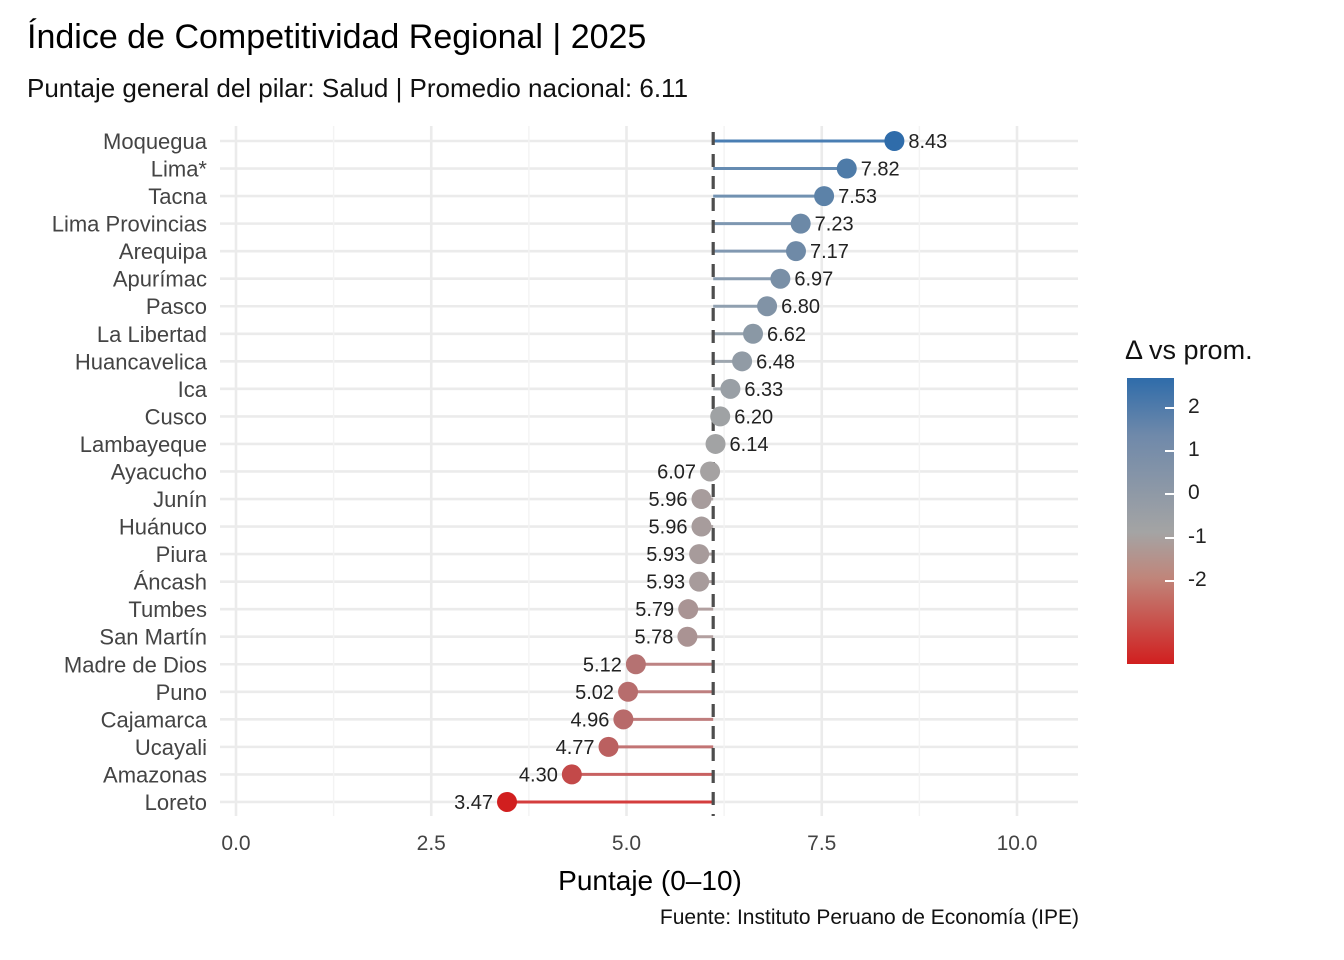 This screenshot has width=1344, height=960. What do you see at coordinates (163, 251) in the screenshot?
I see `y-tick-label: Arequipa` at bounding box center [163, 251].